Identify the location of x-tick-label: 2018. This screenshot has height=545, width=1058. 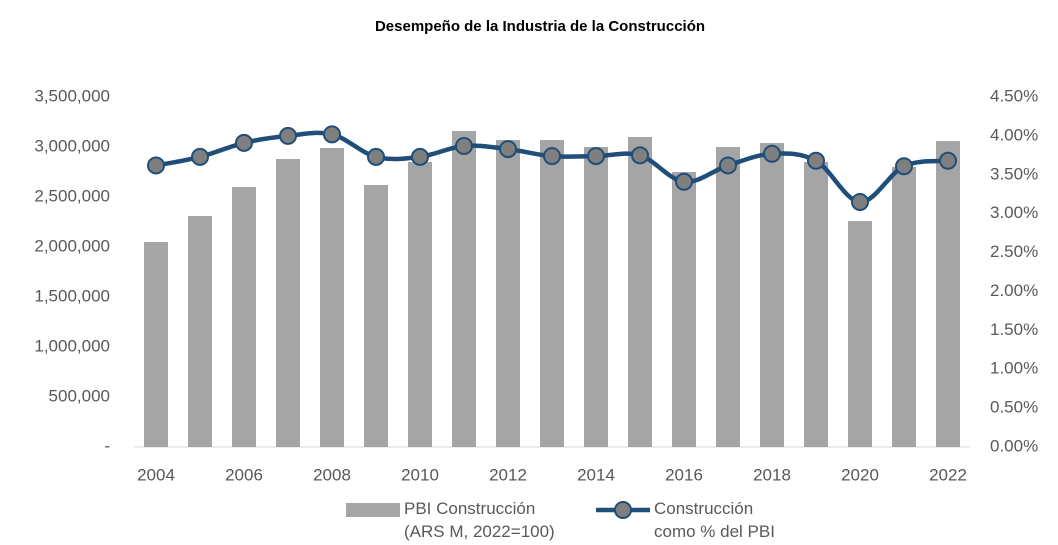
(772, 474).